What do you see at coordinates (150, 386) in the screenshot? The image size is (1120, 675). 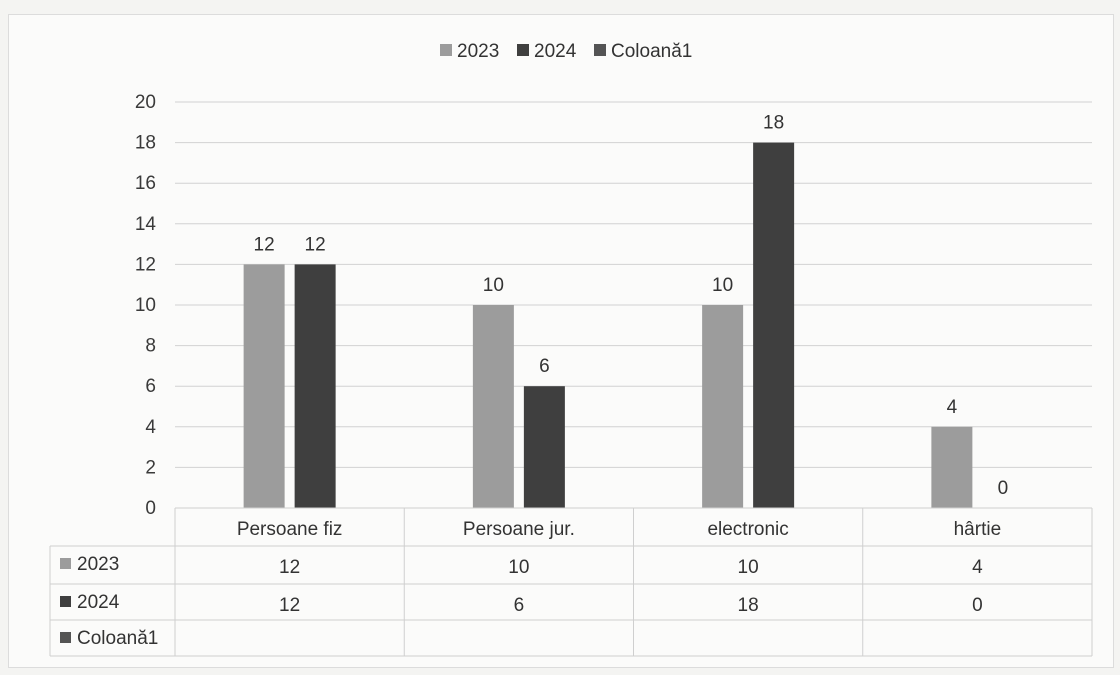 I see `y-tick-label: 6` at bounding box center [150, 386].